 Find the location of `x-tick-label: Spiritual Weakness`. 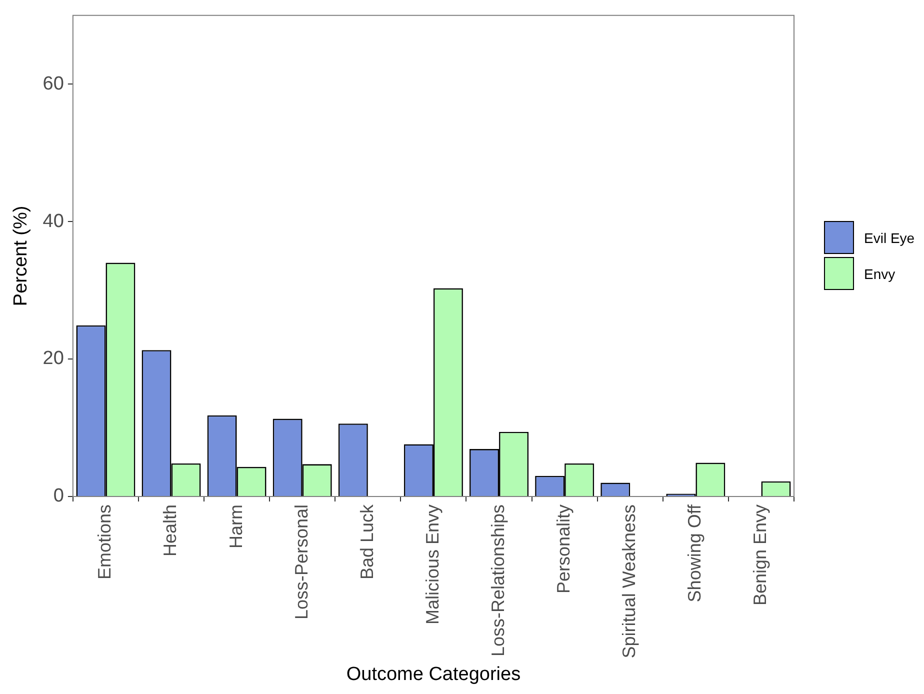

x-tick-label: Spiritual Weakness is located at coordinates (629, 581).